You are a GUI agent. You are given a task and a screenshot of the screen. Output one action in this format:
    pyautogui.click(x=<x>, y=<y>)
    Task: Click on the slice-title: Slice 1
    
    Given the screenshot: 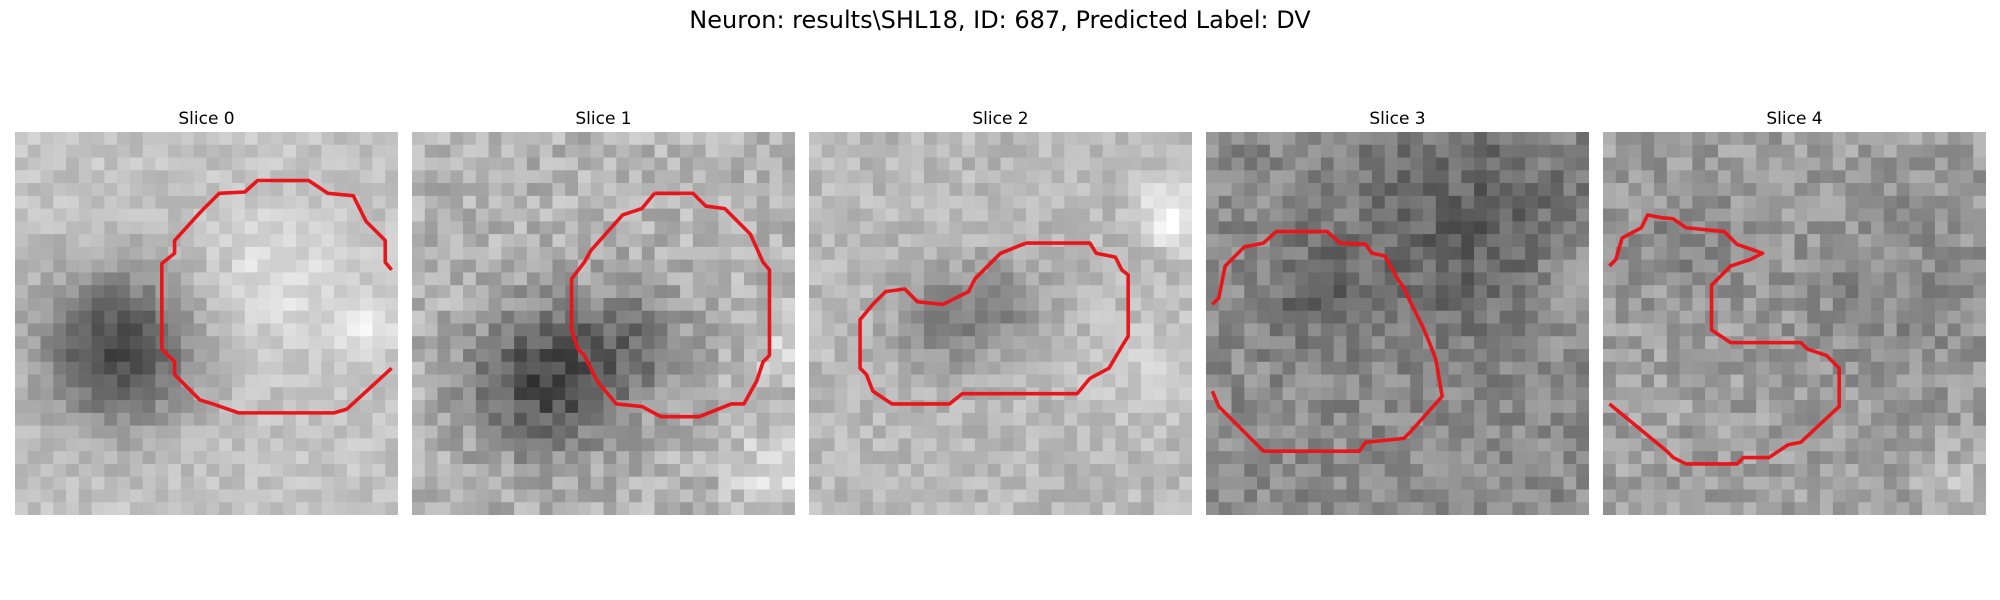 What is the action you would take?
    pyautogui.click(x=603, y=119)
    